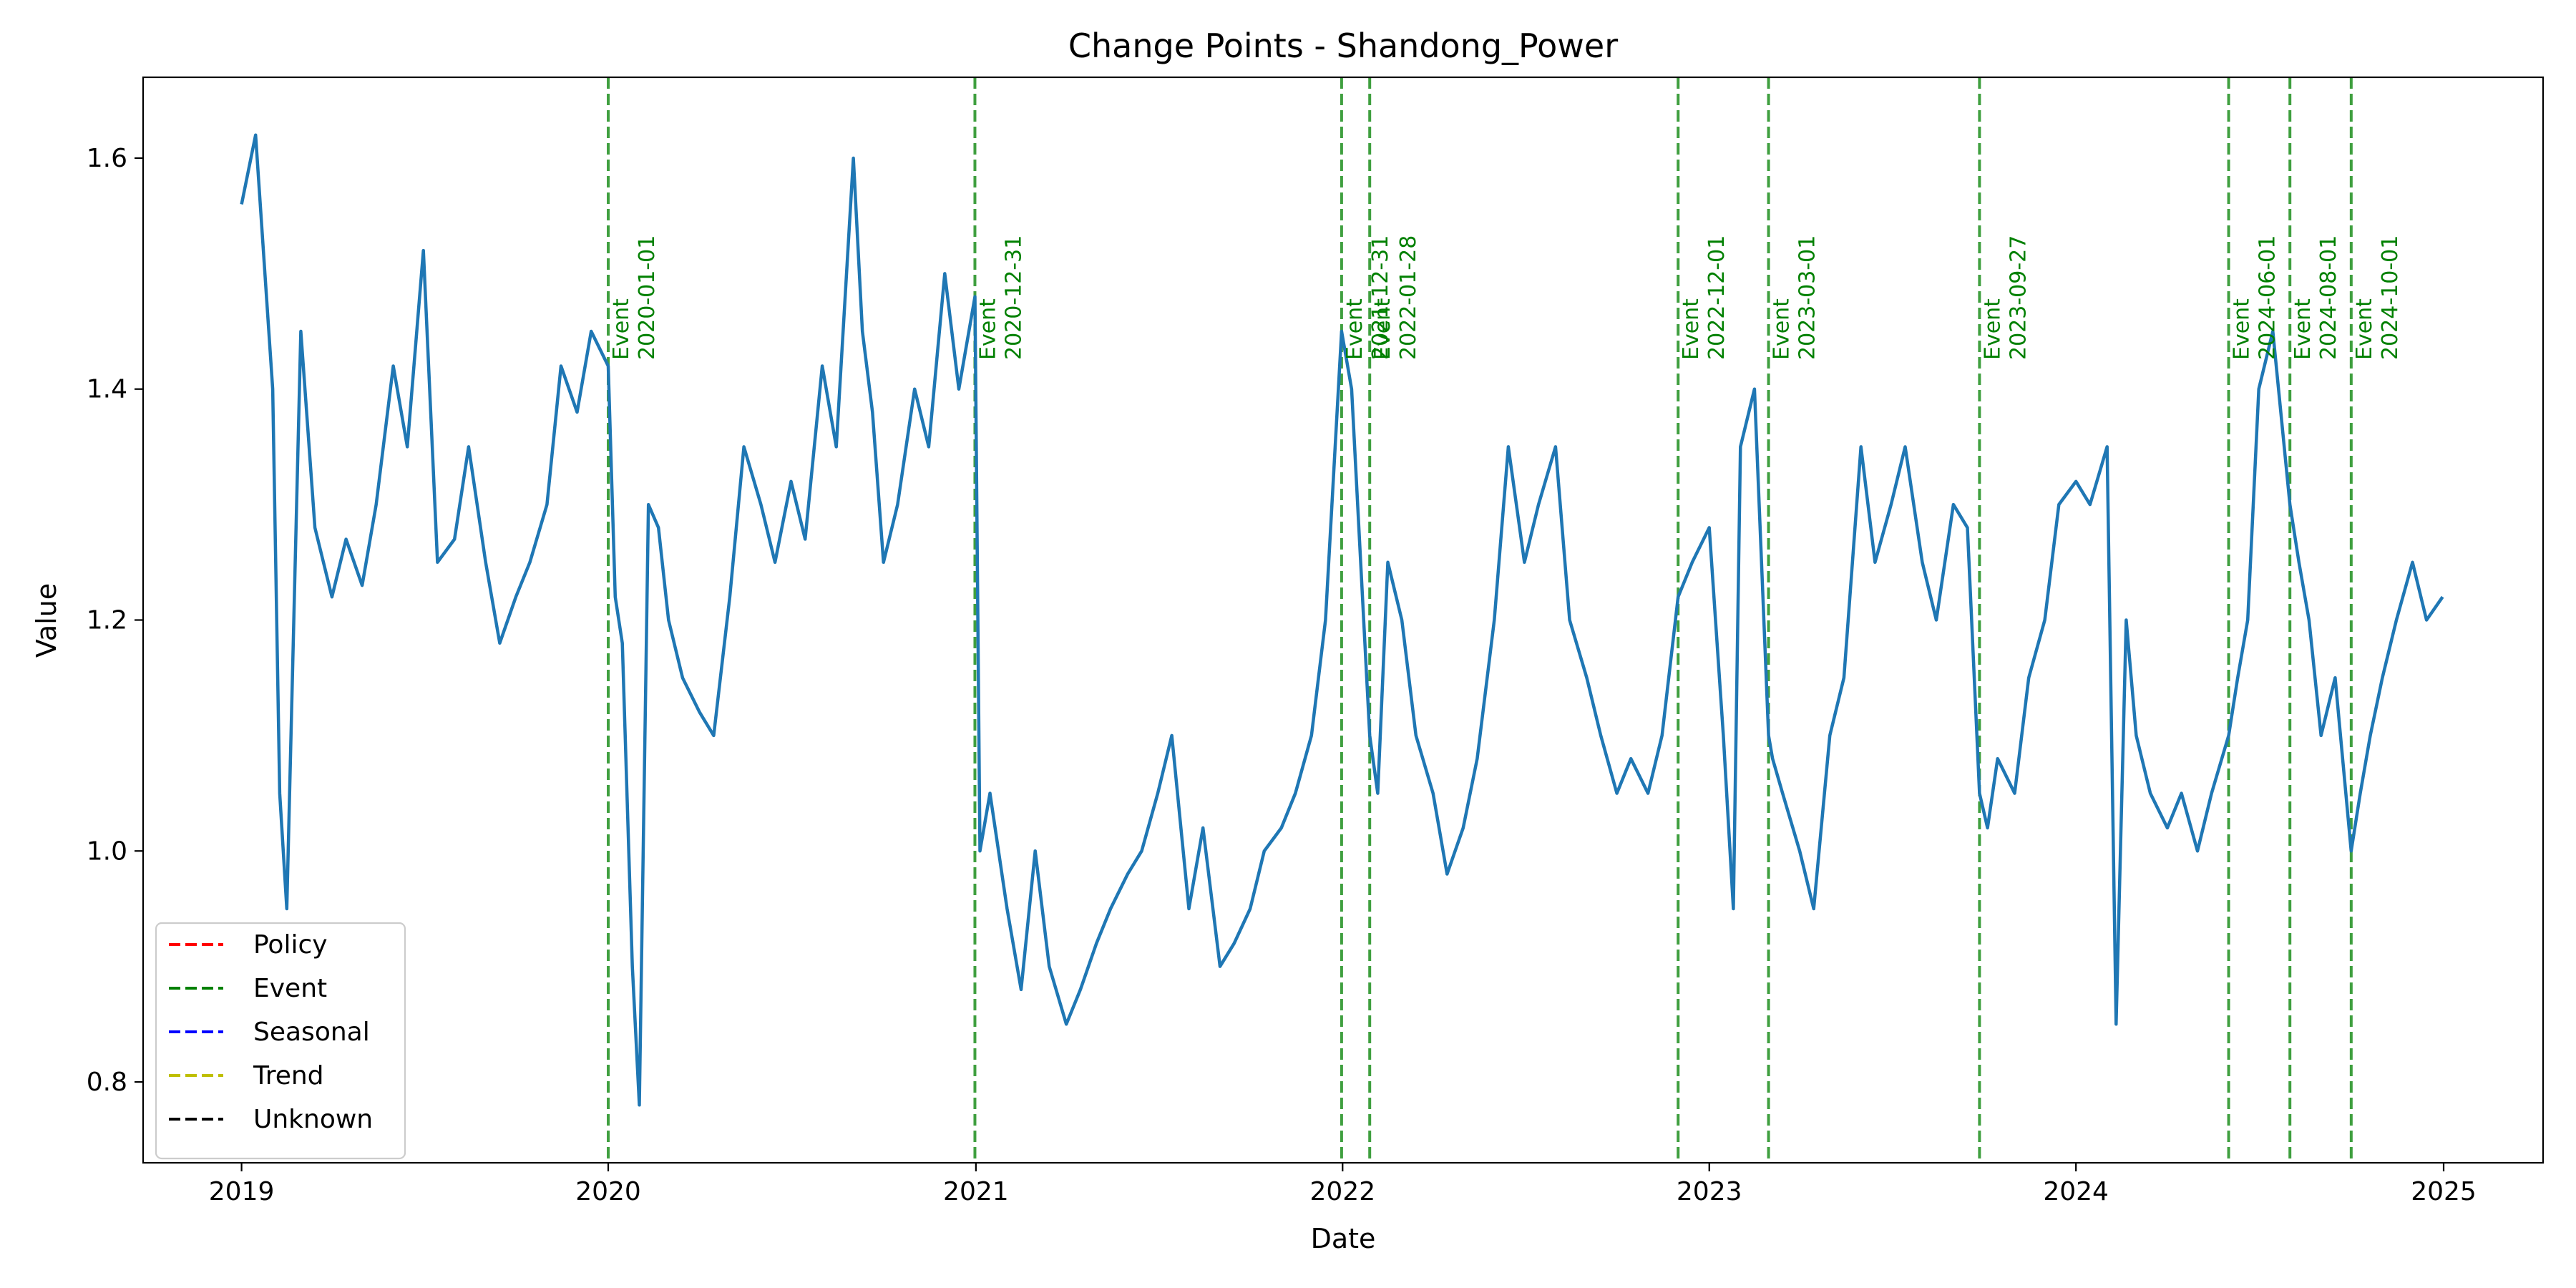  I want to click on change-point-label: Event2020-12-31, so click(1000, 297).